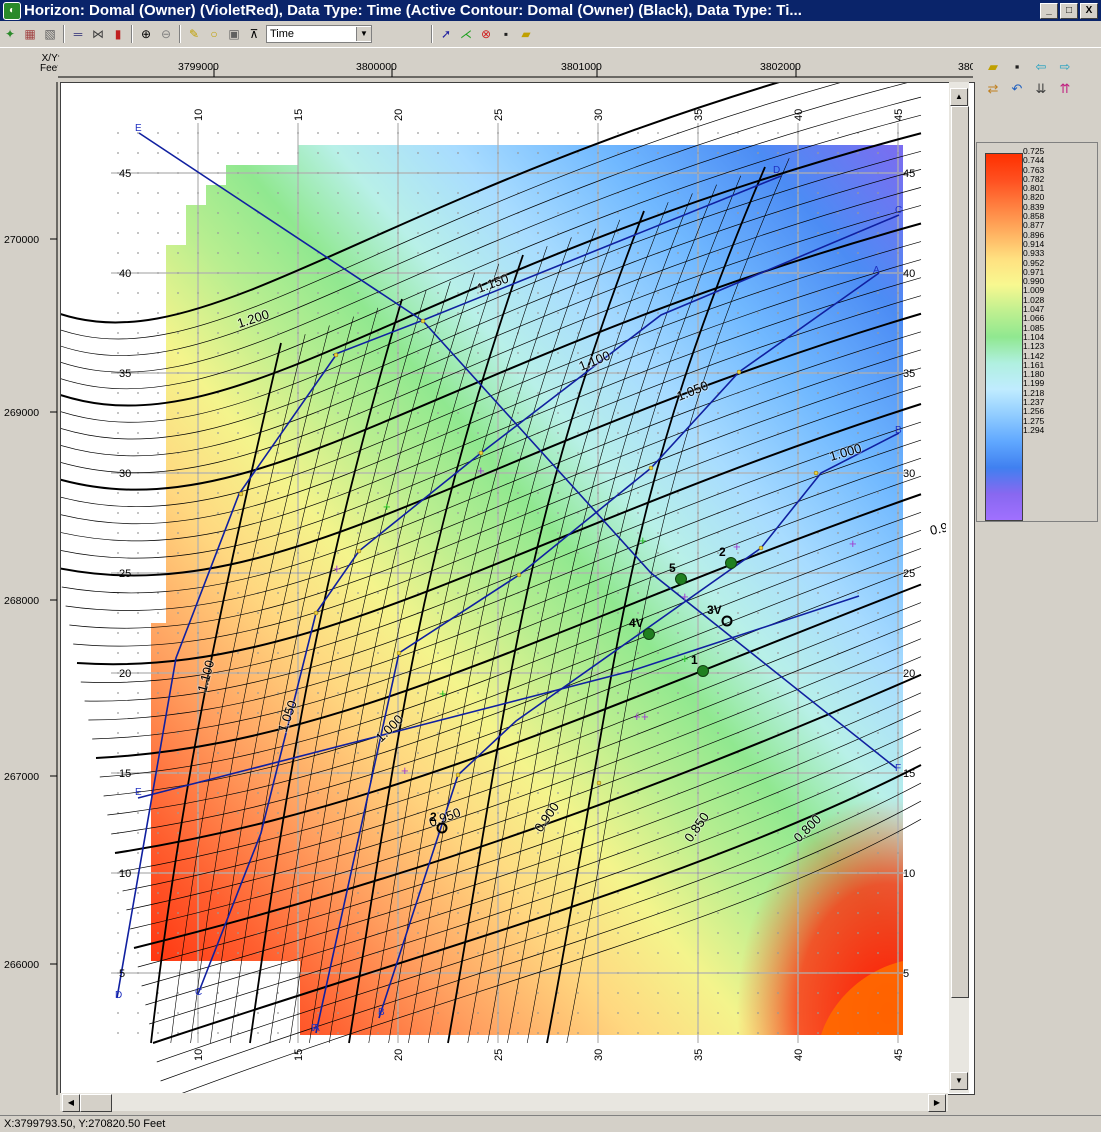 The height and width of the screenshot is (1132, 1101). What do you see at coordinates (1034, 271) in the screenshot?
I see `legend-value: 0.971` at bounding box center [1034, 271].